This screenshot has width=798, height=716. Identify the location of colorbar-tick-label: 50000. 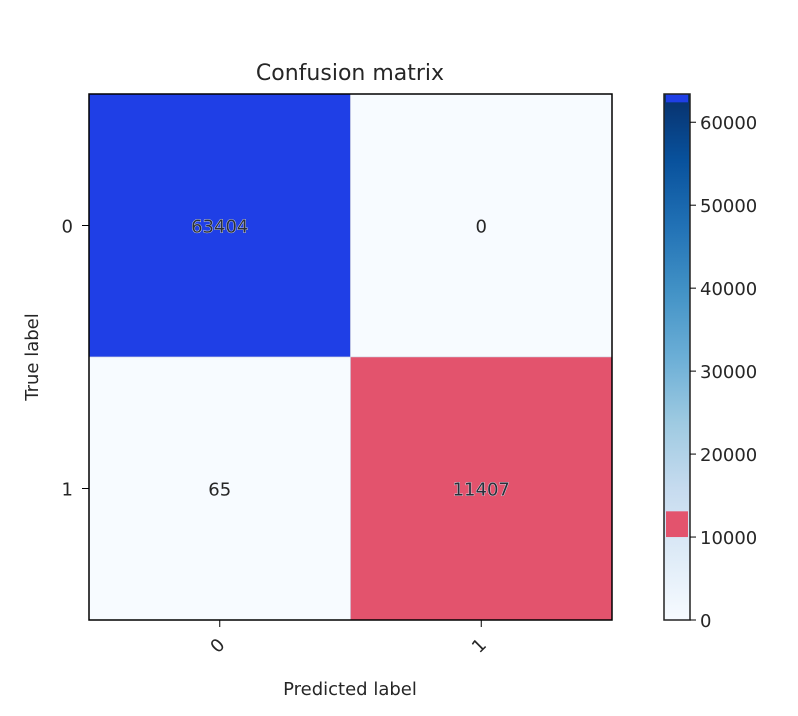
(728, 206).